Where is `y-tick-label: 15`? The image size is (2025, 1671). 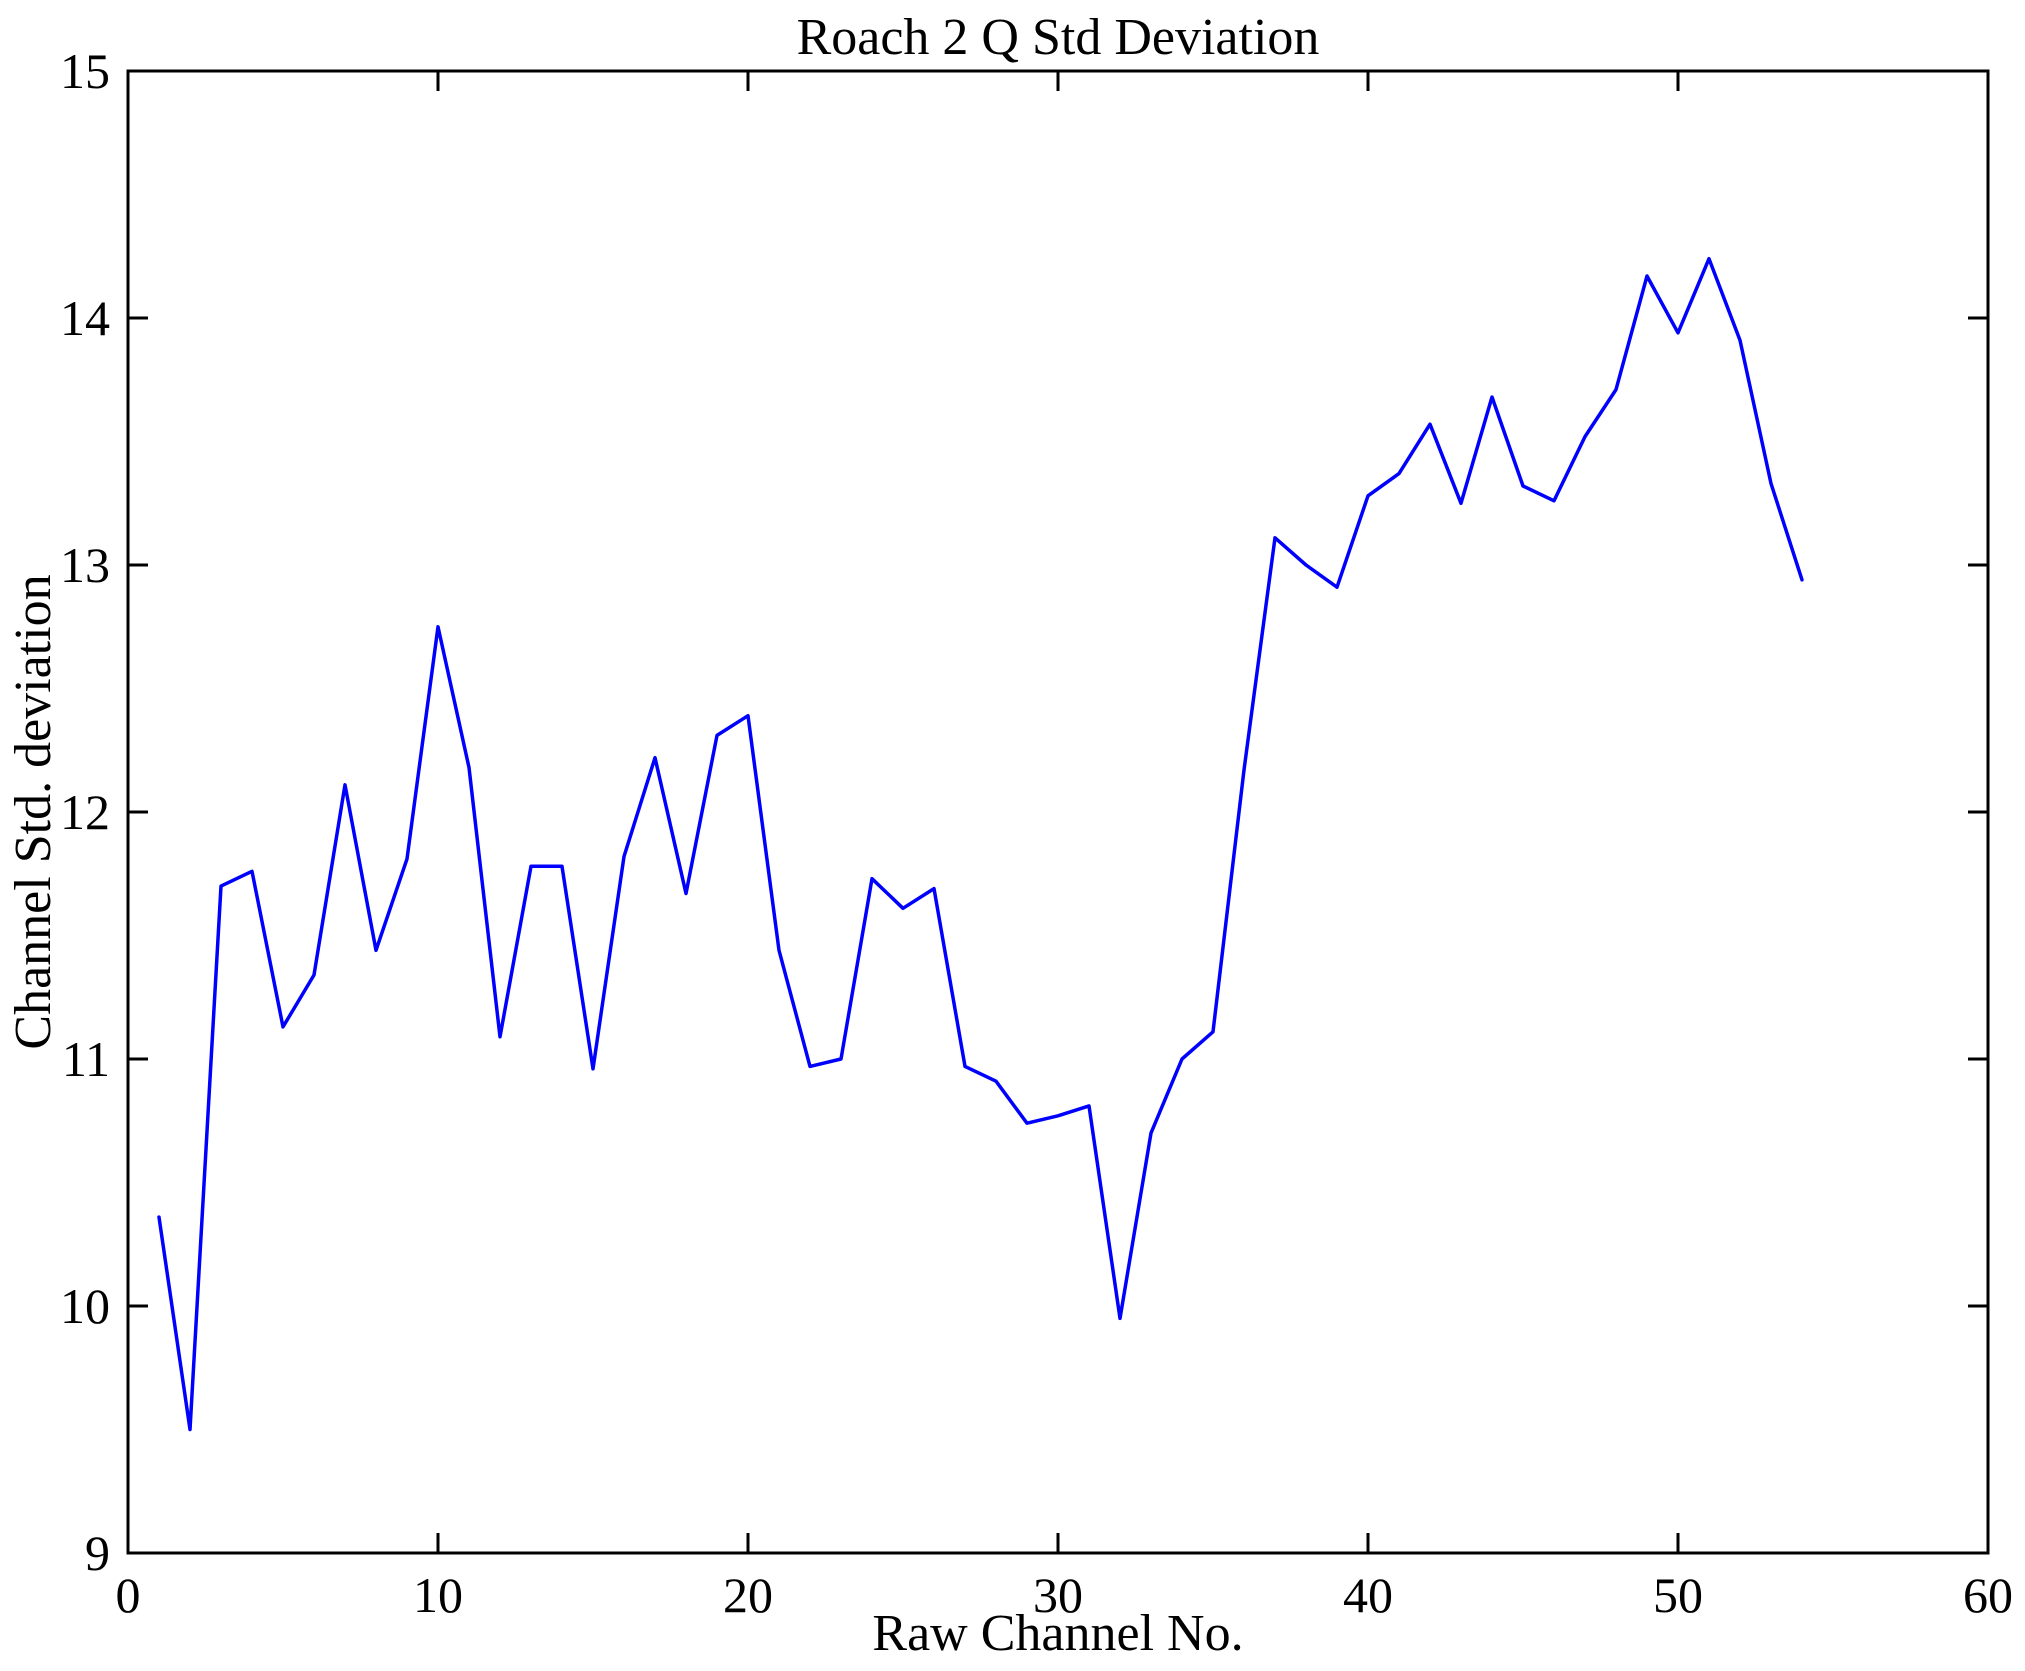
y-tick-label: 15 is located at coordinates (85, 71).